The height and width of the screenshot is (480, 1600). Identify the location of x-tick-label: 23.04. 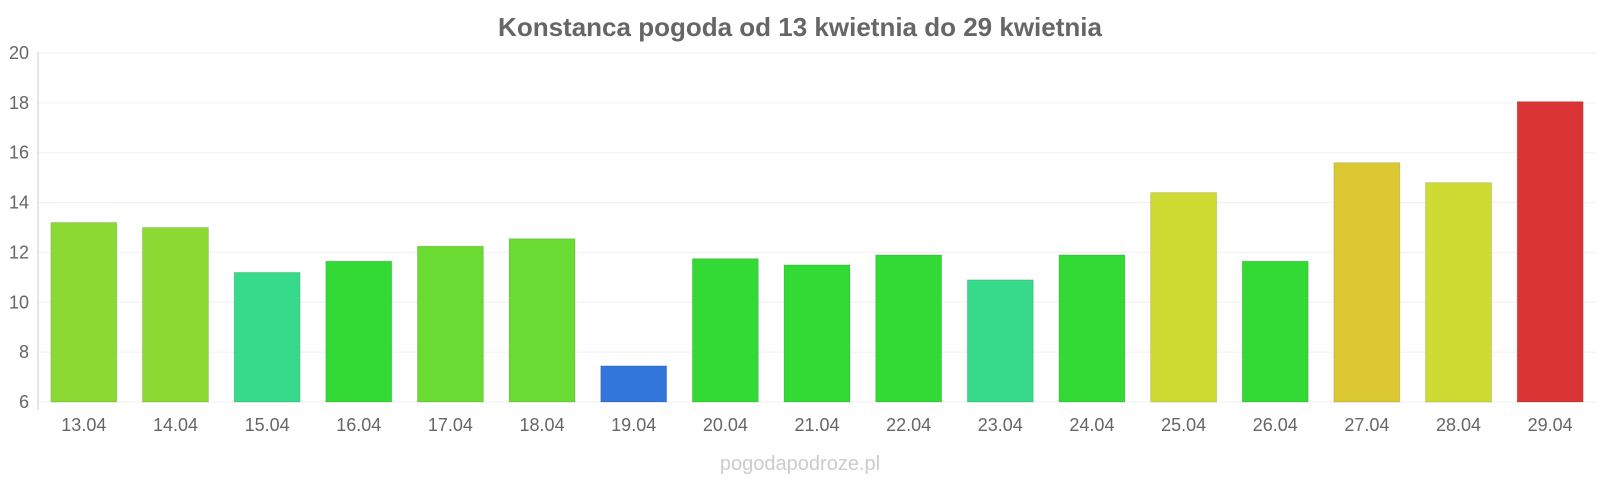
(1000, 425).